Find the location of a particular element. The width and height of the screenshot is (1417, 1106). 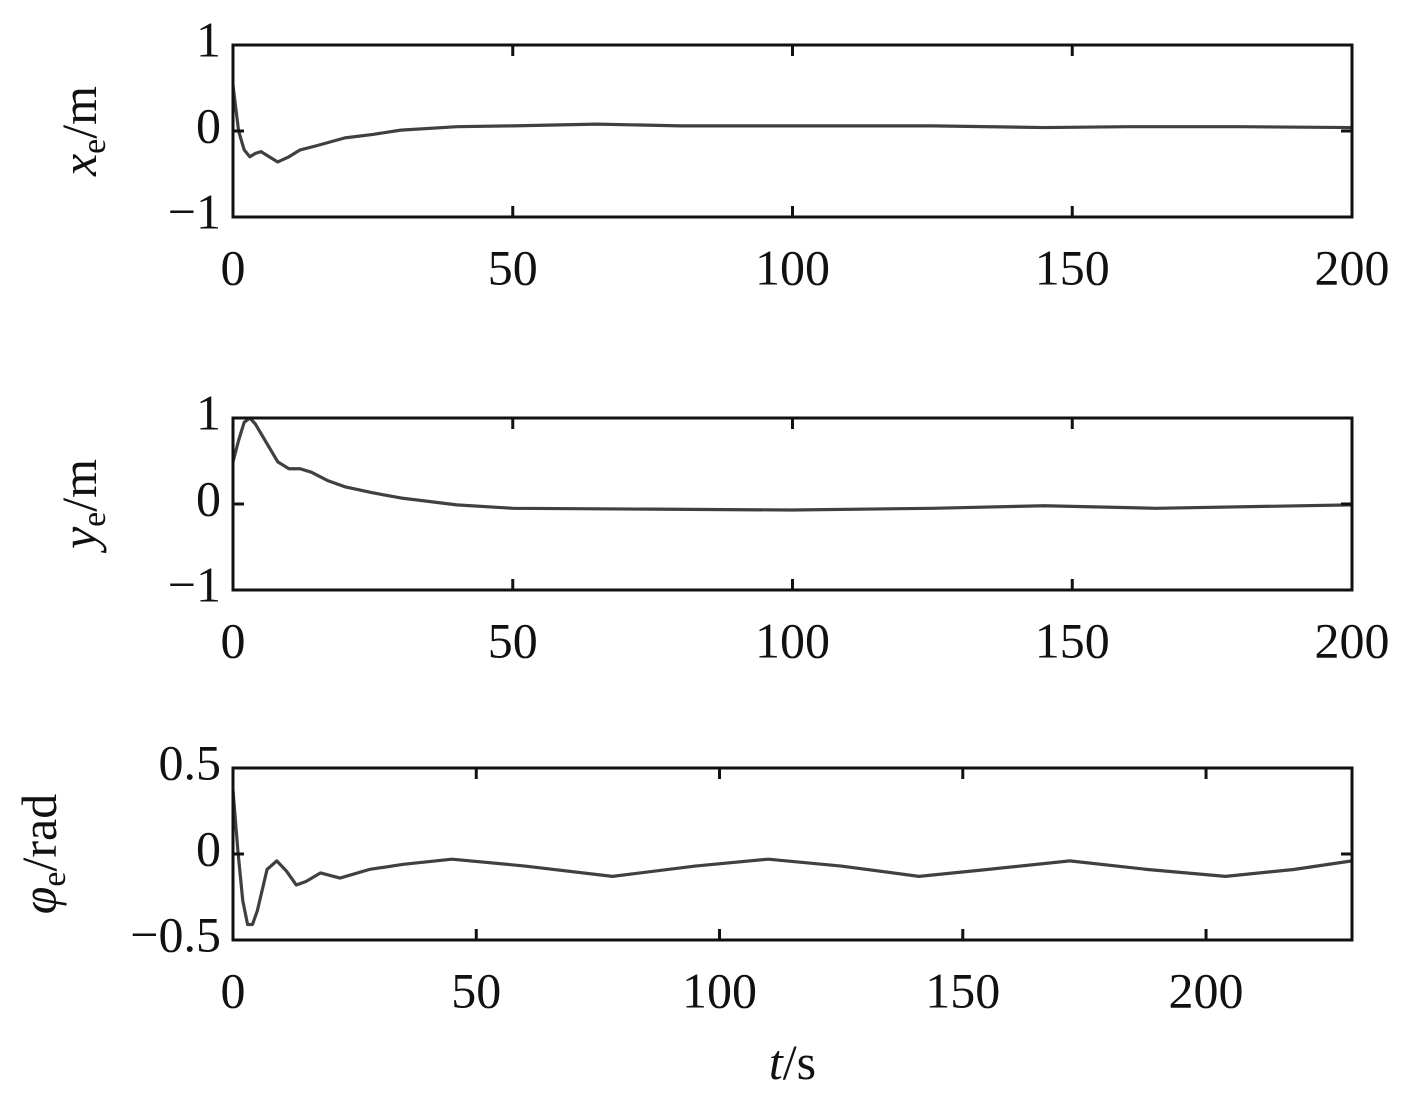

y-axis-label: xe/m is located at coordinates (81, 131).